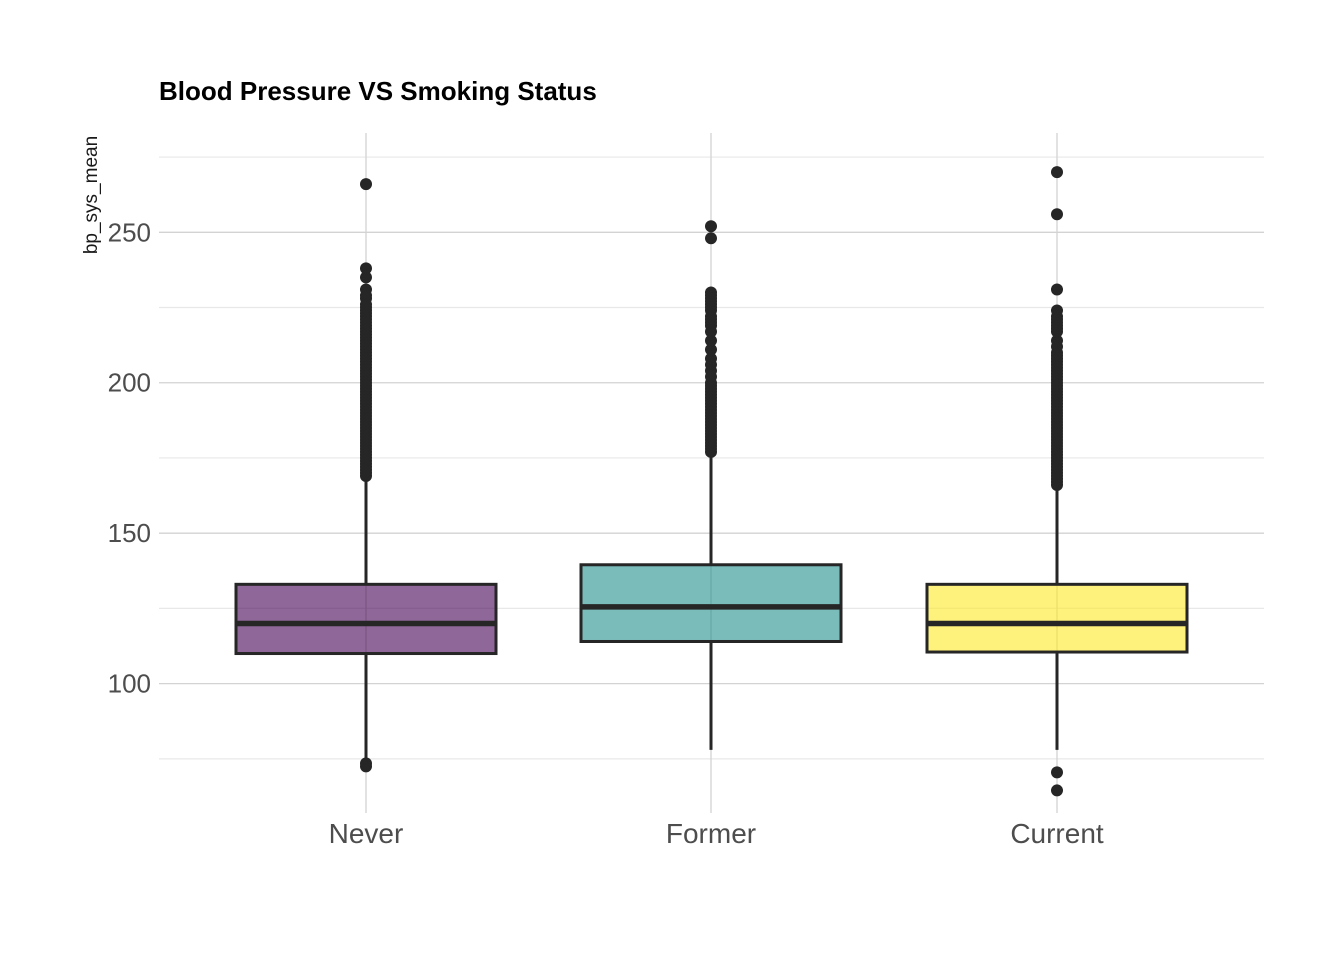 This screenshot has height=960, width=1344. Describe the element at coordinates (1057, 833) in the screenshot. I see `x-tick-label: Current` at that location.